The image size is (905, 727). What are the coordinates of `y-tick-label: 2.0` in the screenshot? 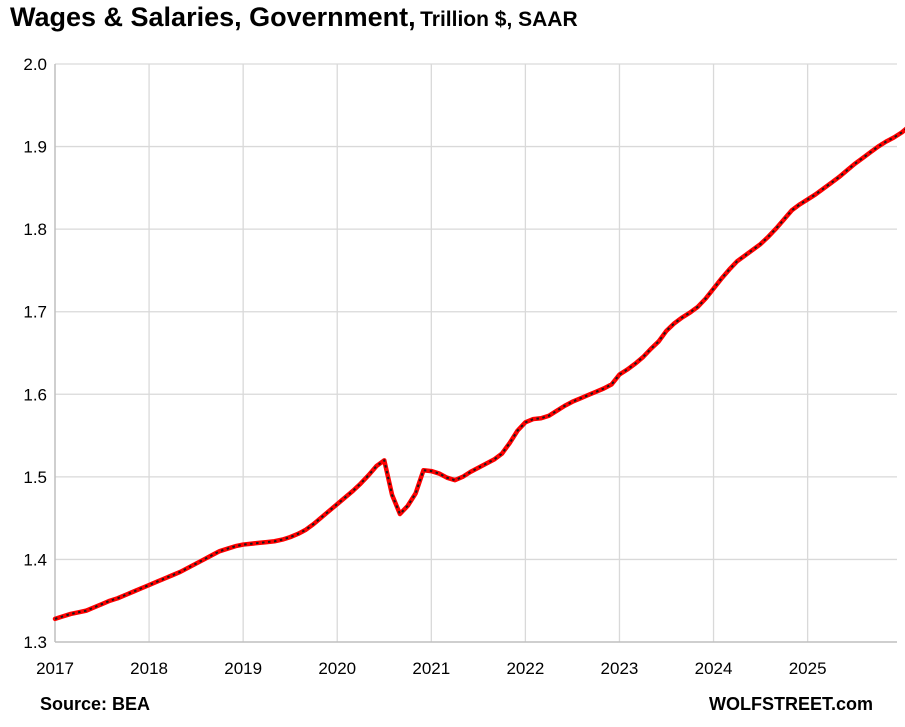 It's located at (35, 64).